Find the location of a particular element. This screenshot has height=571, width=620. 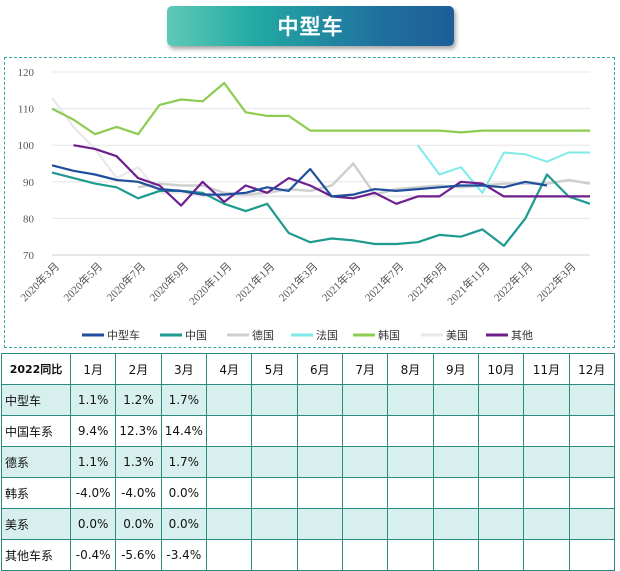

table-cell: -0.4% is located at coordinates (93, 555).